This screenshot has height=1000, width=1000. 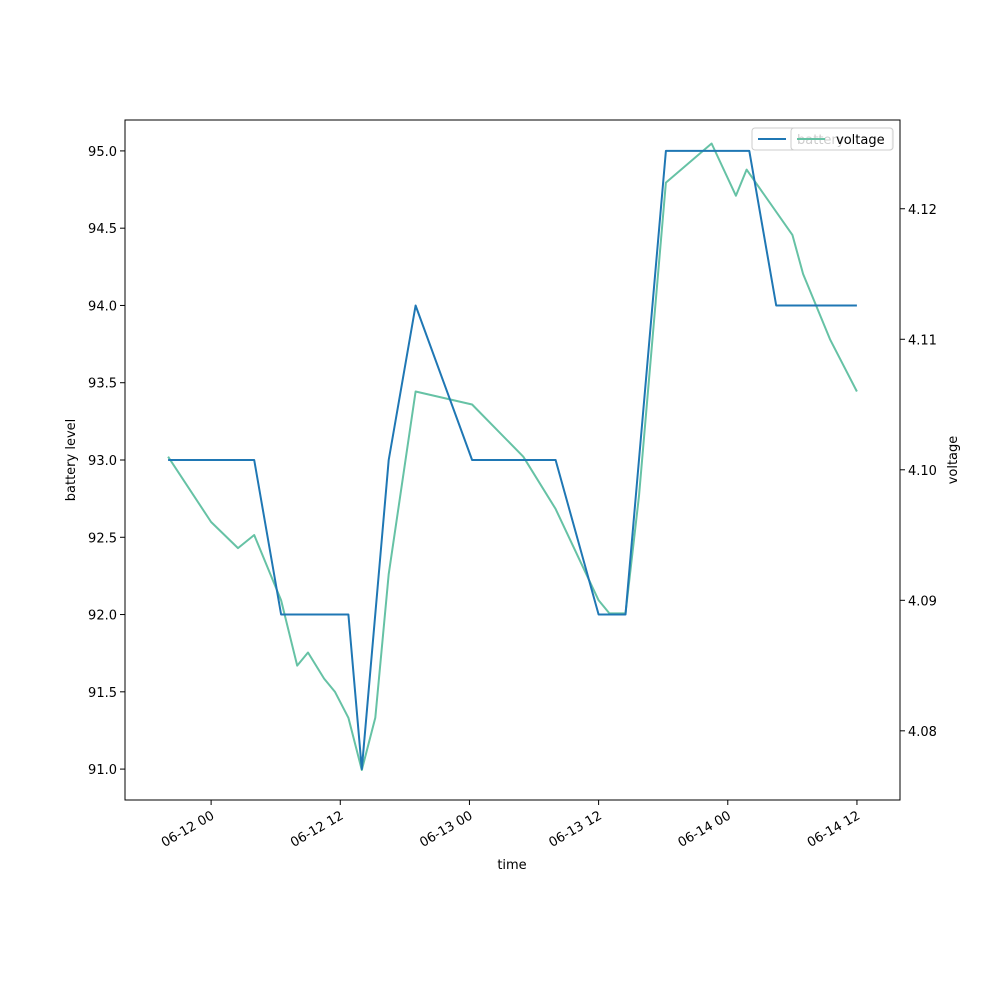 I want to click on y-tick-label: 92.5, so click(x=102, y=538).